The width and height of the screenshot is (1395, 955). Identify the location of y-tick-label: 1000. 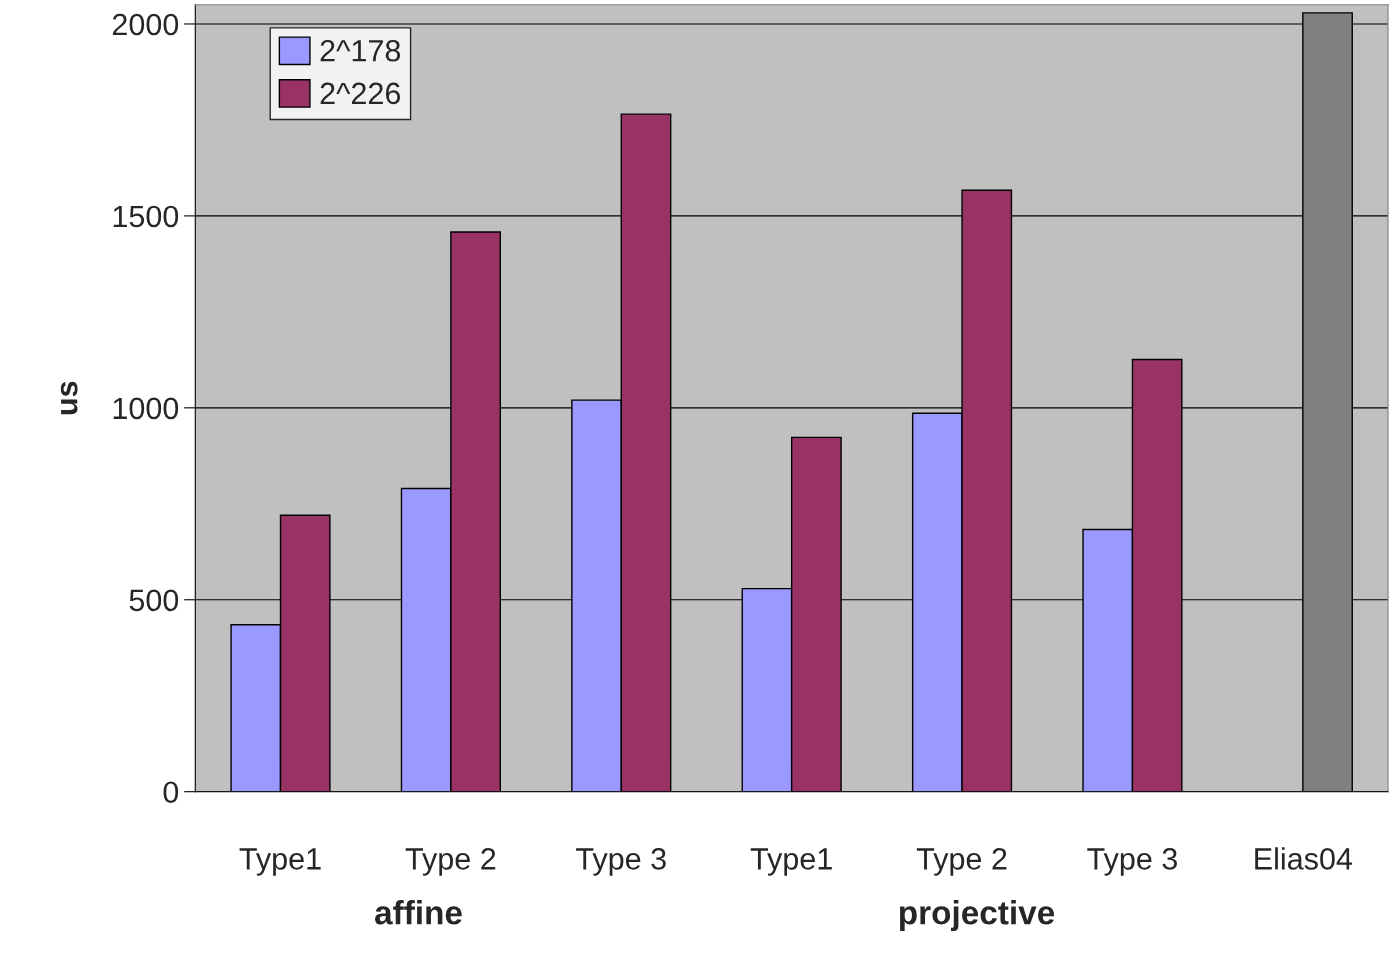
(146, 408).